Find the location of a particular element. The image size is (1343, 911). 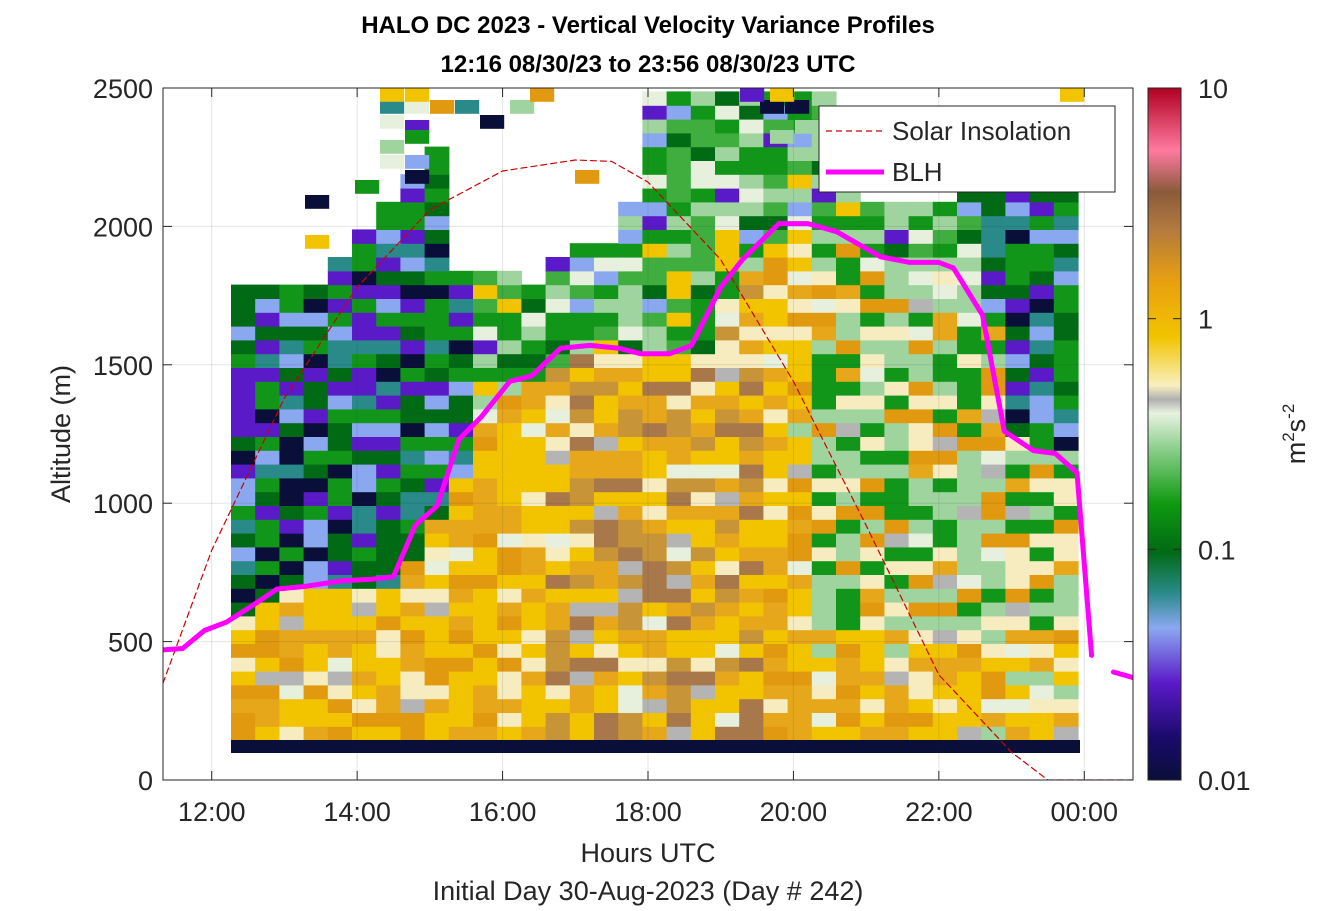

colorbar: 10 1 0.1 0.01 m2s-2 is located at coordinates (1229, 435).